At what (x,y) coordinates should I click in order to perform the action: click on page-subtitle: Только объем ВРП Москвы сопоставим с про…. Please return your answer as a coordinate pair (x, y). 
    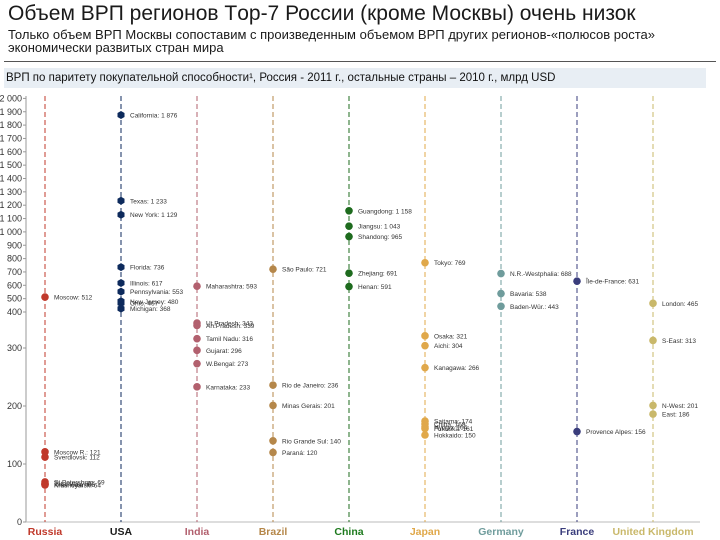
    Looking at the image, I should click on (332, 41).